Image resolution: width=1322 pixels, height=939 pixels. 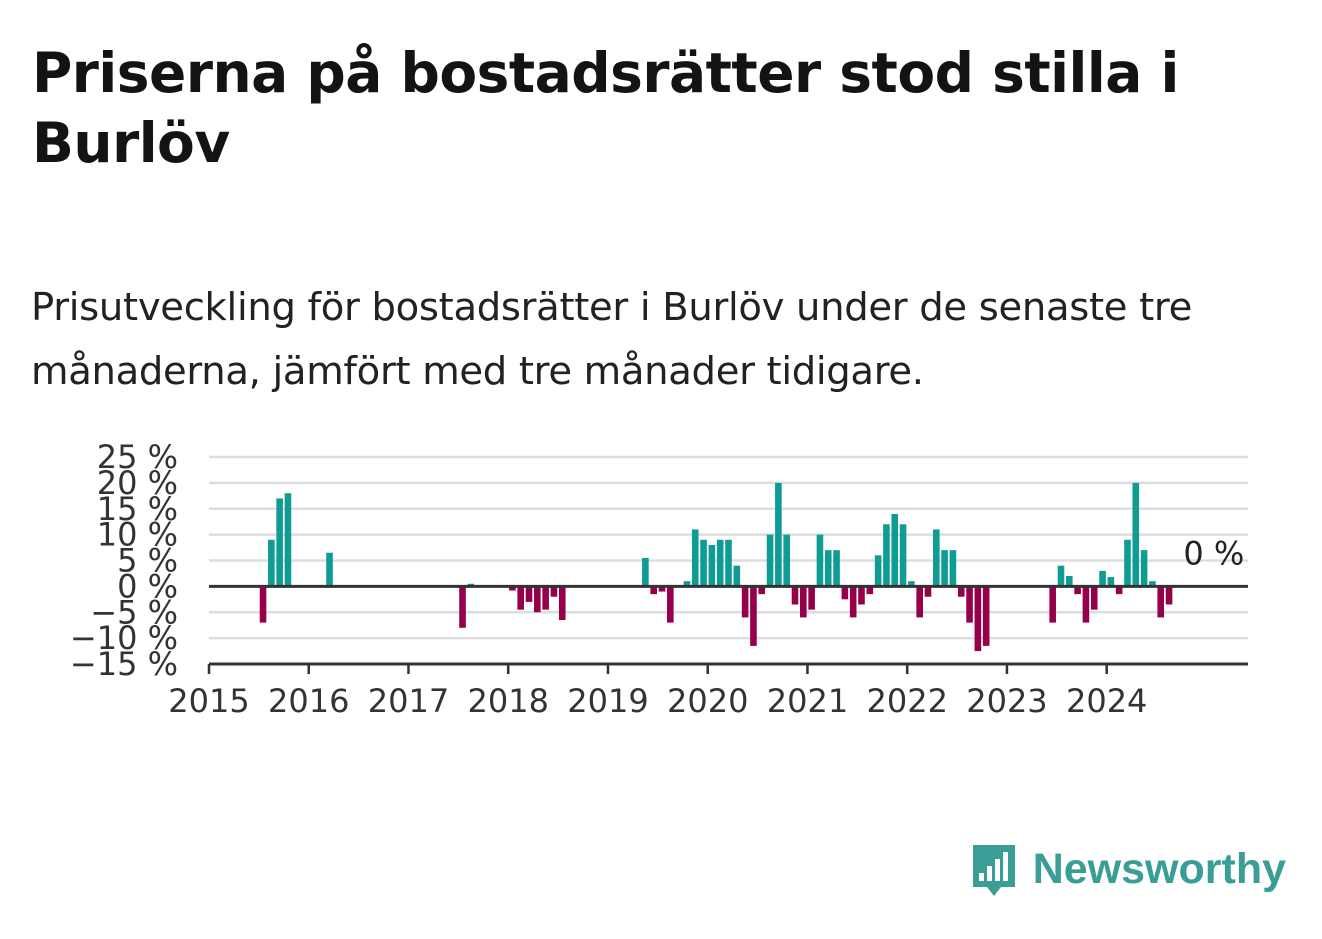 What do you see at coordinates (727, 629) in the screenshot?
I see `axes` at bounding box center [727, 629].